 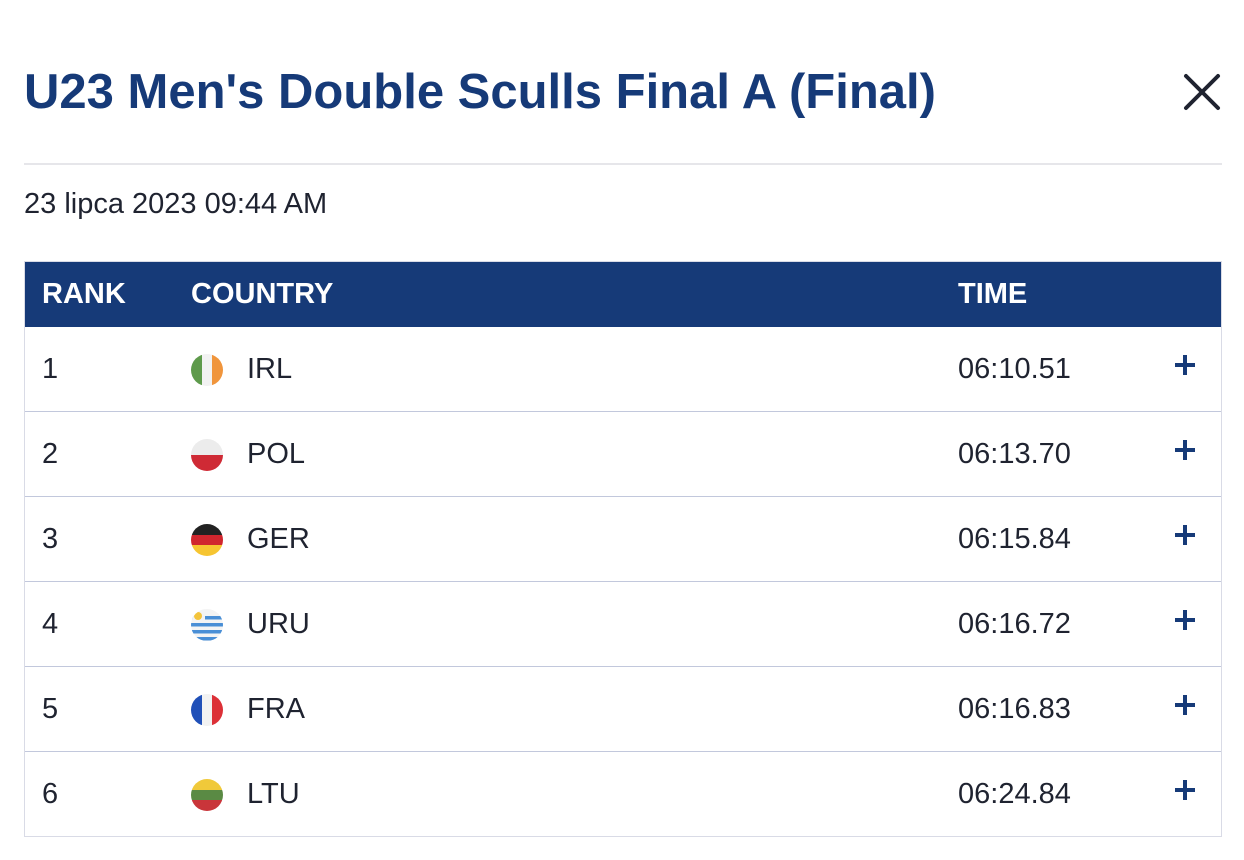 What do you see at coordinates (207, 370) in the screenshot?
I see `ireland-flag-icon` at bounding box center [207, 370].